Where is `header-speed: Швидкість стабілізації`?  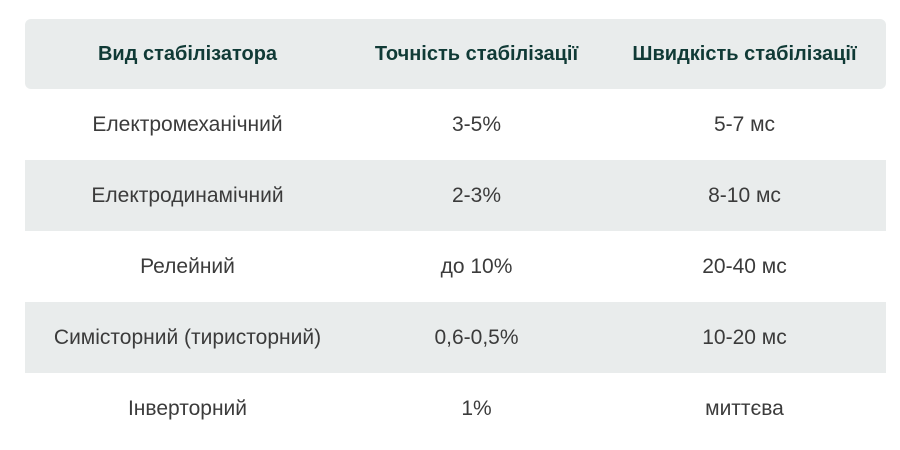
header-speed: Швидкість стабілізації is located at coordinates (744, 53).